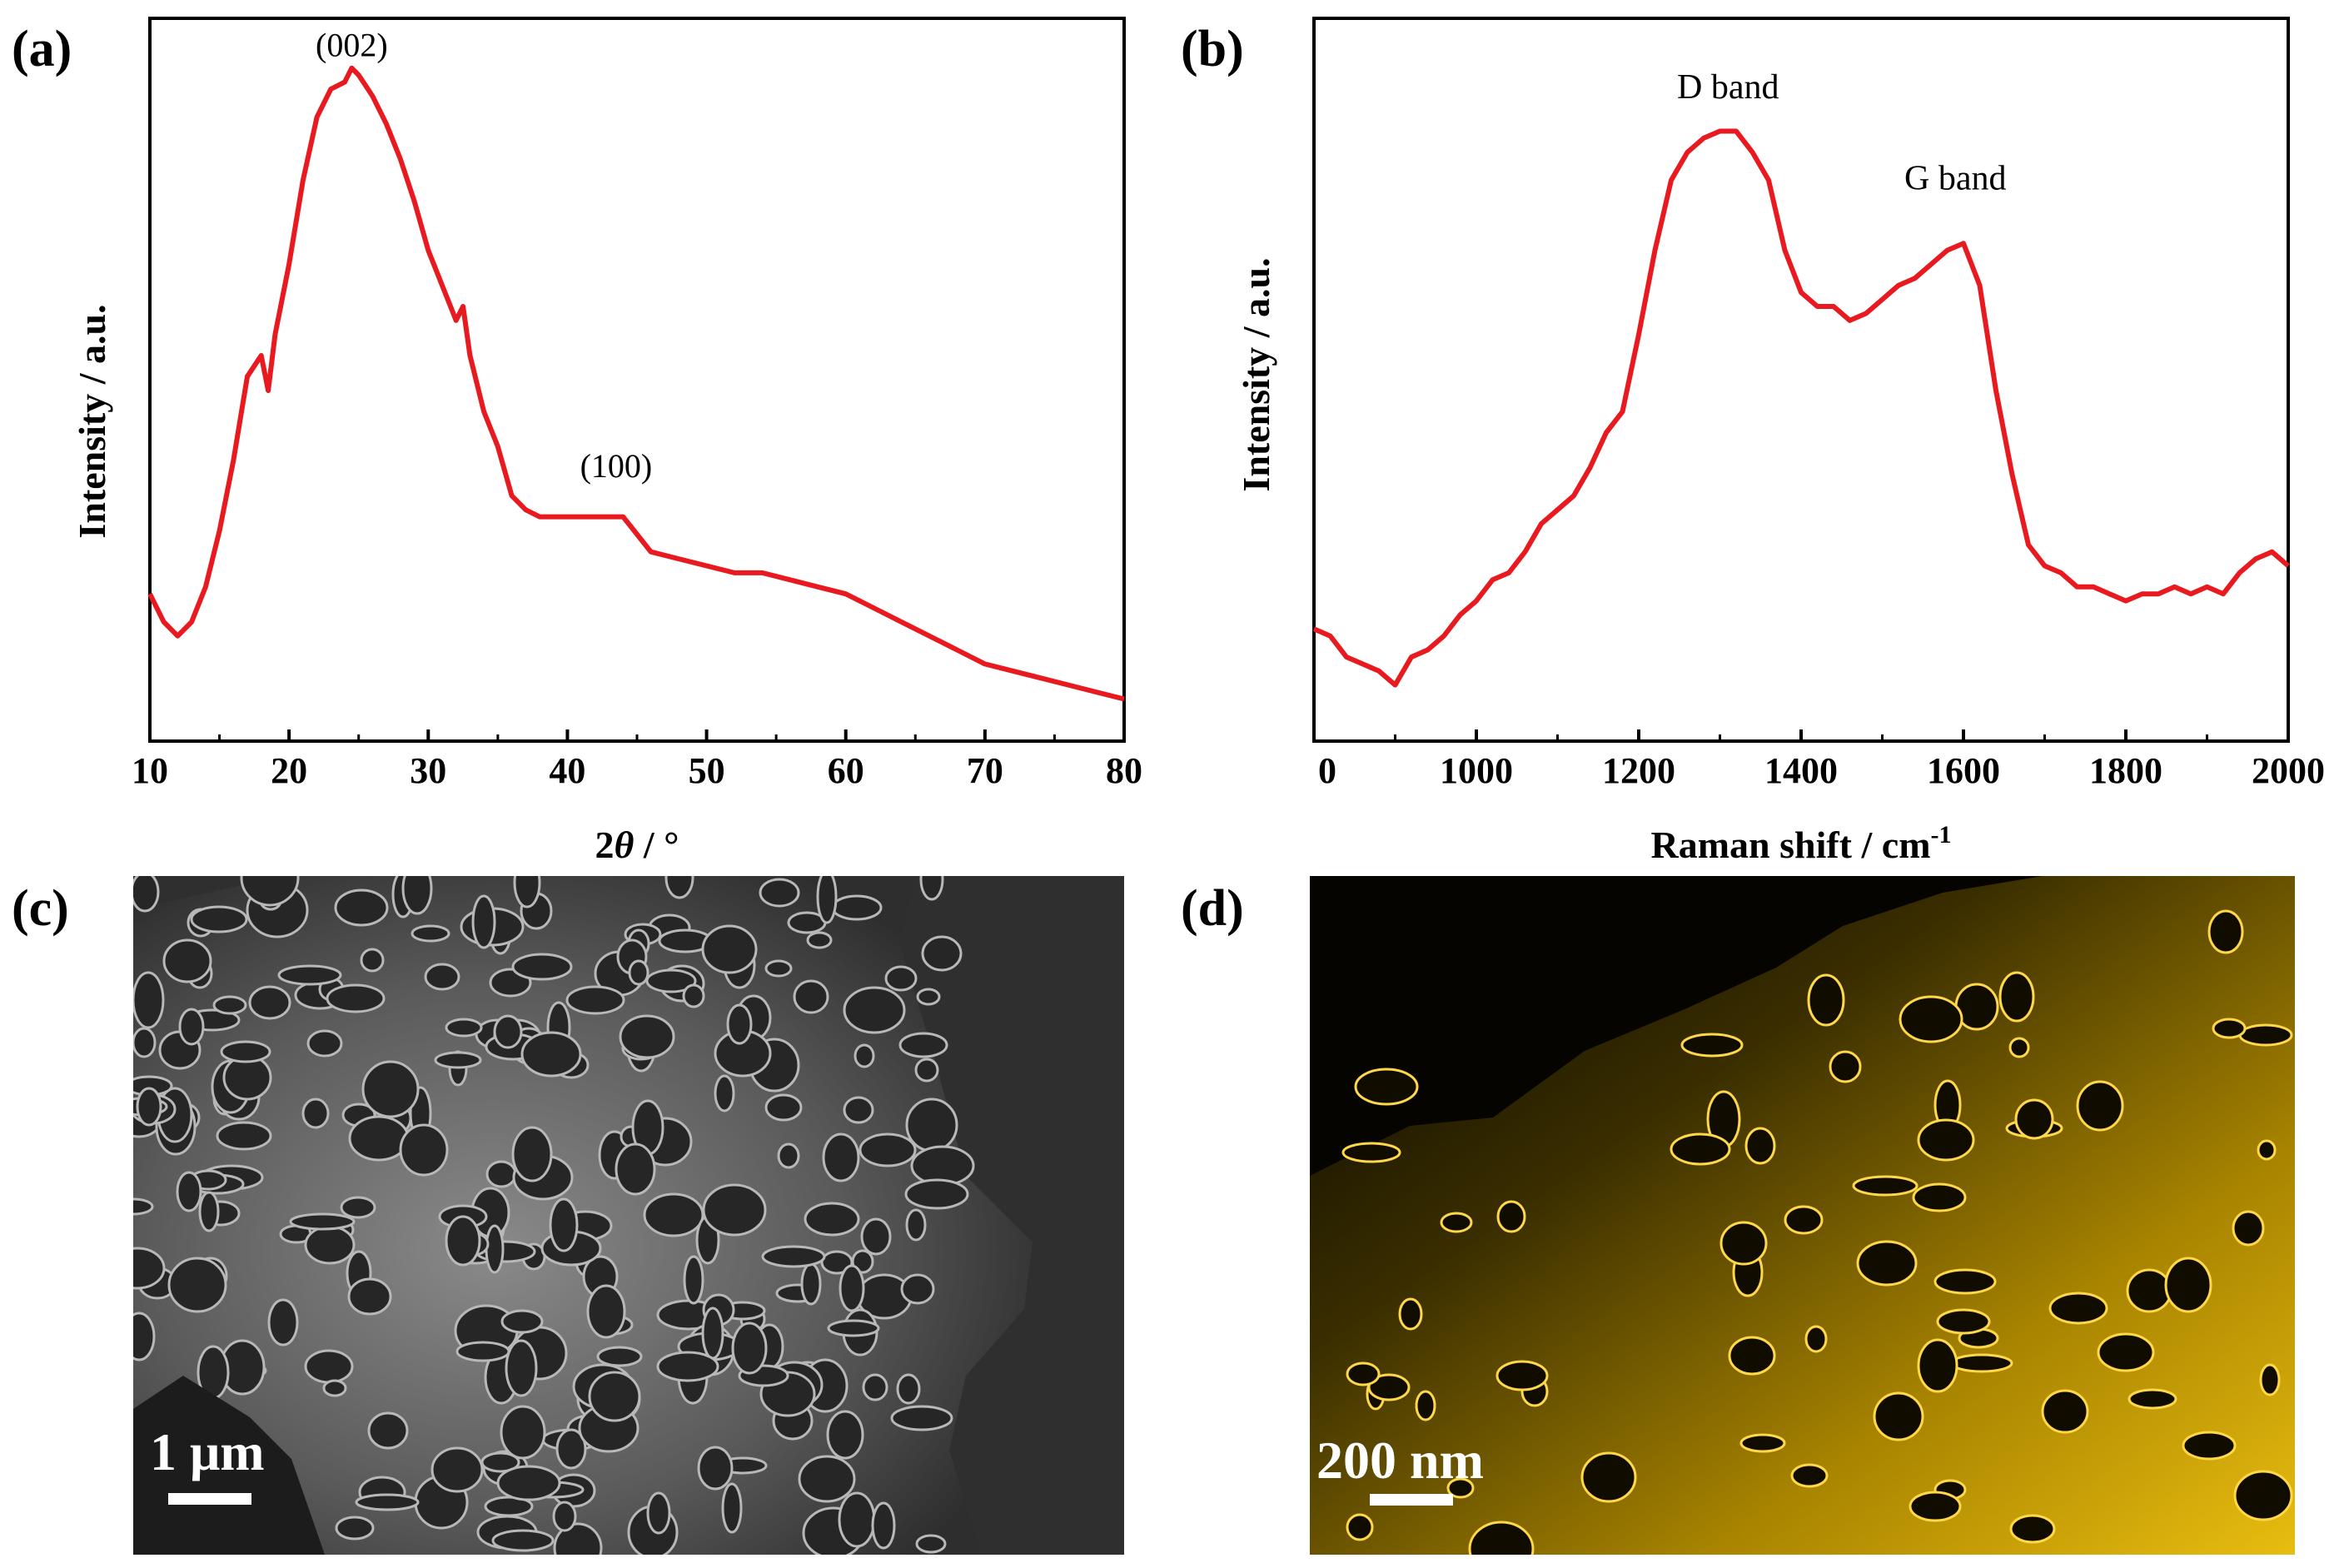 The image size is (2349, 1568). I want to click on raman-x-axis-title-main: Raman shift / cm, so click(1790, 845).